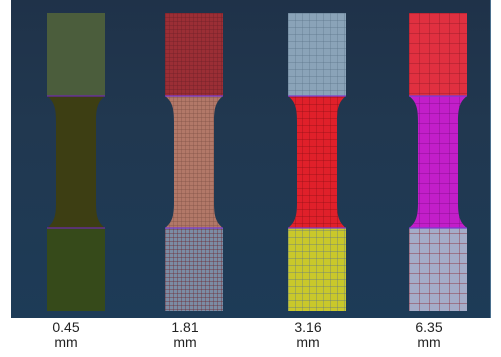 The height and width of the screenshot is (357, 501). What do you see at coordinates (76, 54) in the screenshot?
I see `top-grip` at bounding box center [76, 54].